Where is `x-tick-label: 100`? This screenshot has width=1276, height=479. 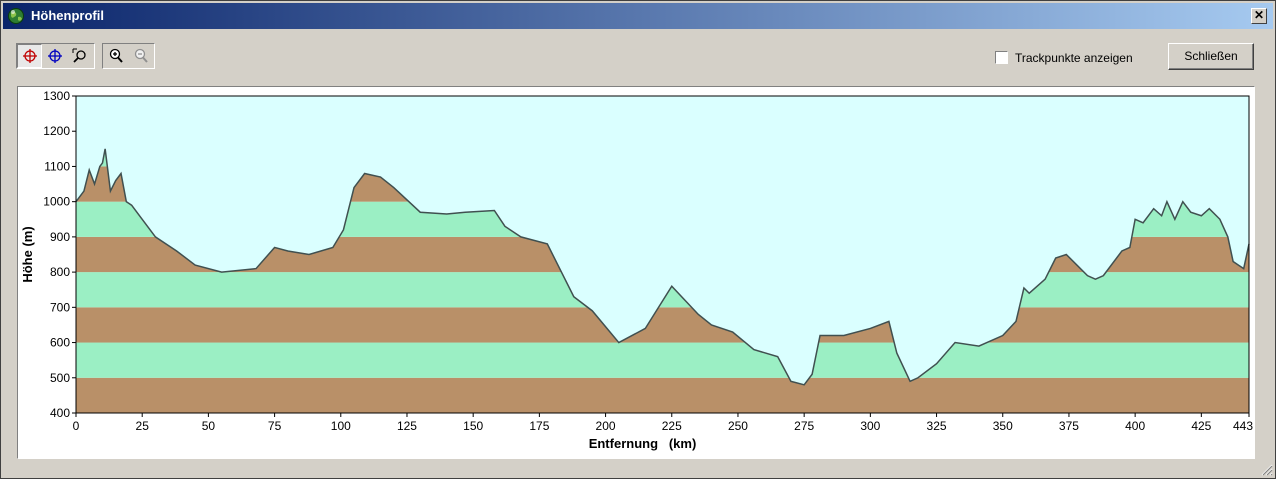
x-tick-label: 100 is located at coordinates (341, 426).